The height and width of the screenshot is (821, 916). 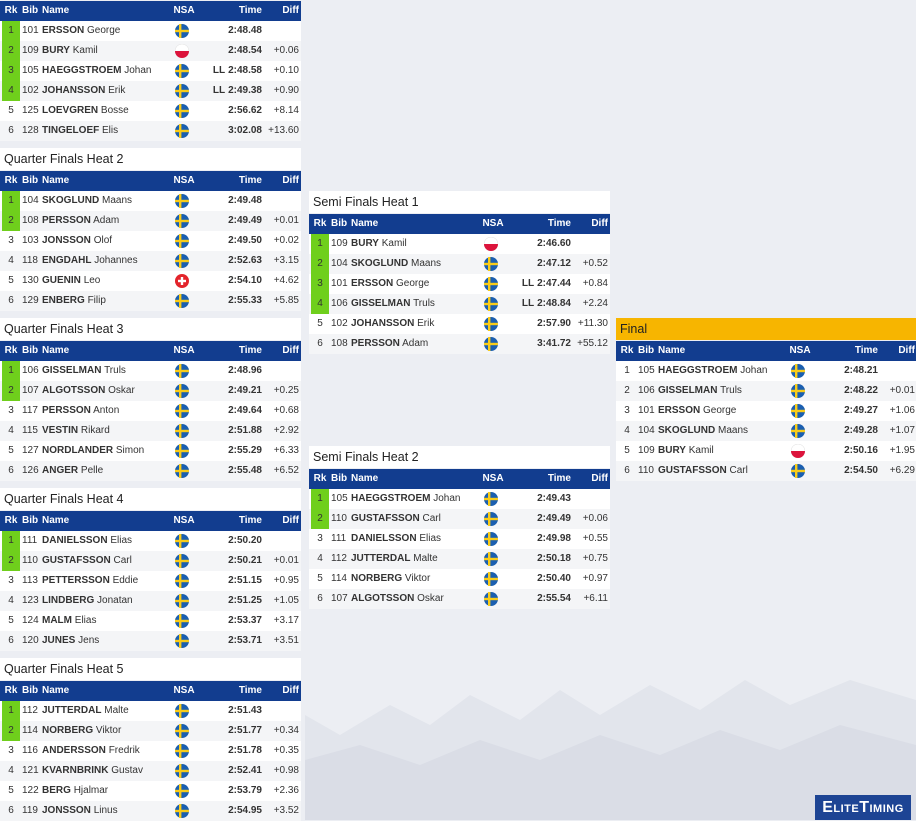 What do you see at coordinates (413, 283) in the screenshot?
I see `first-name: George` at bounding box center [413, 283].